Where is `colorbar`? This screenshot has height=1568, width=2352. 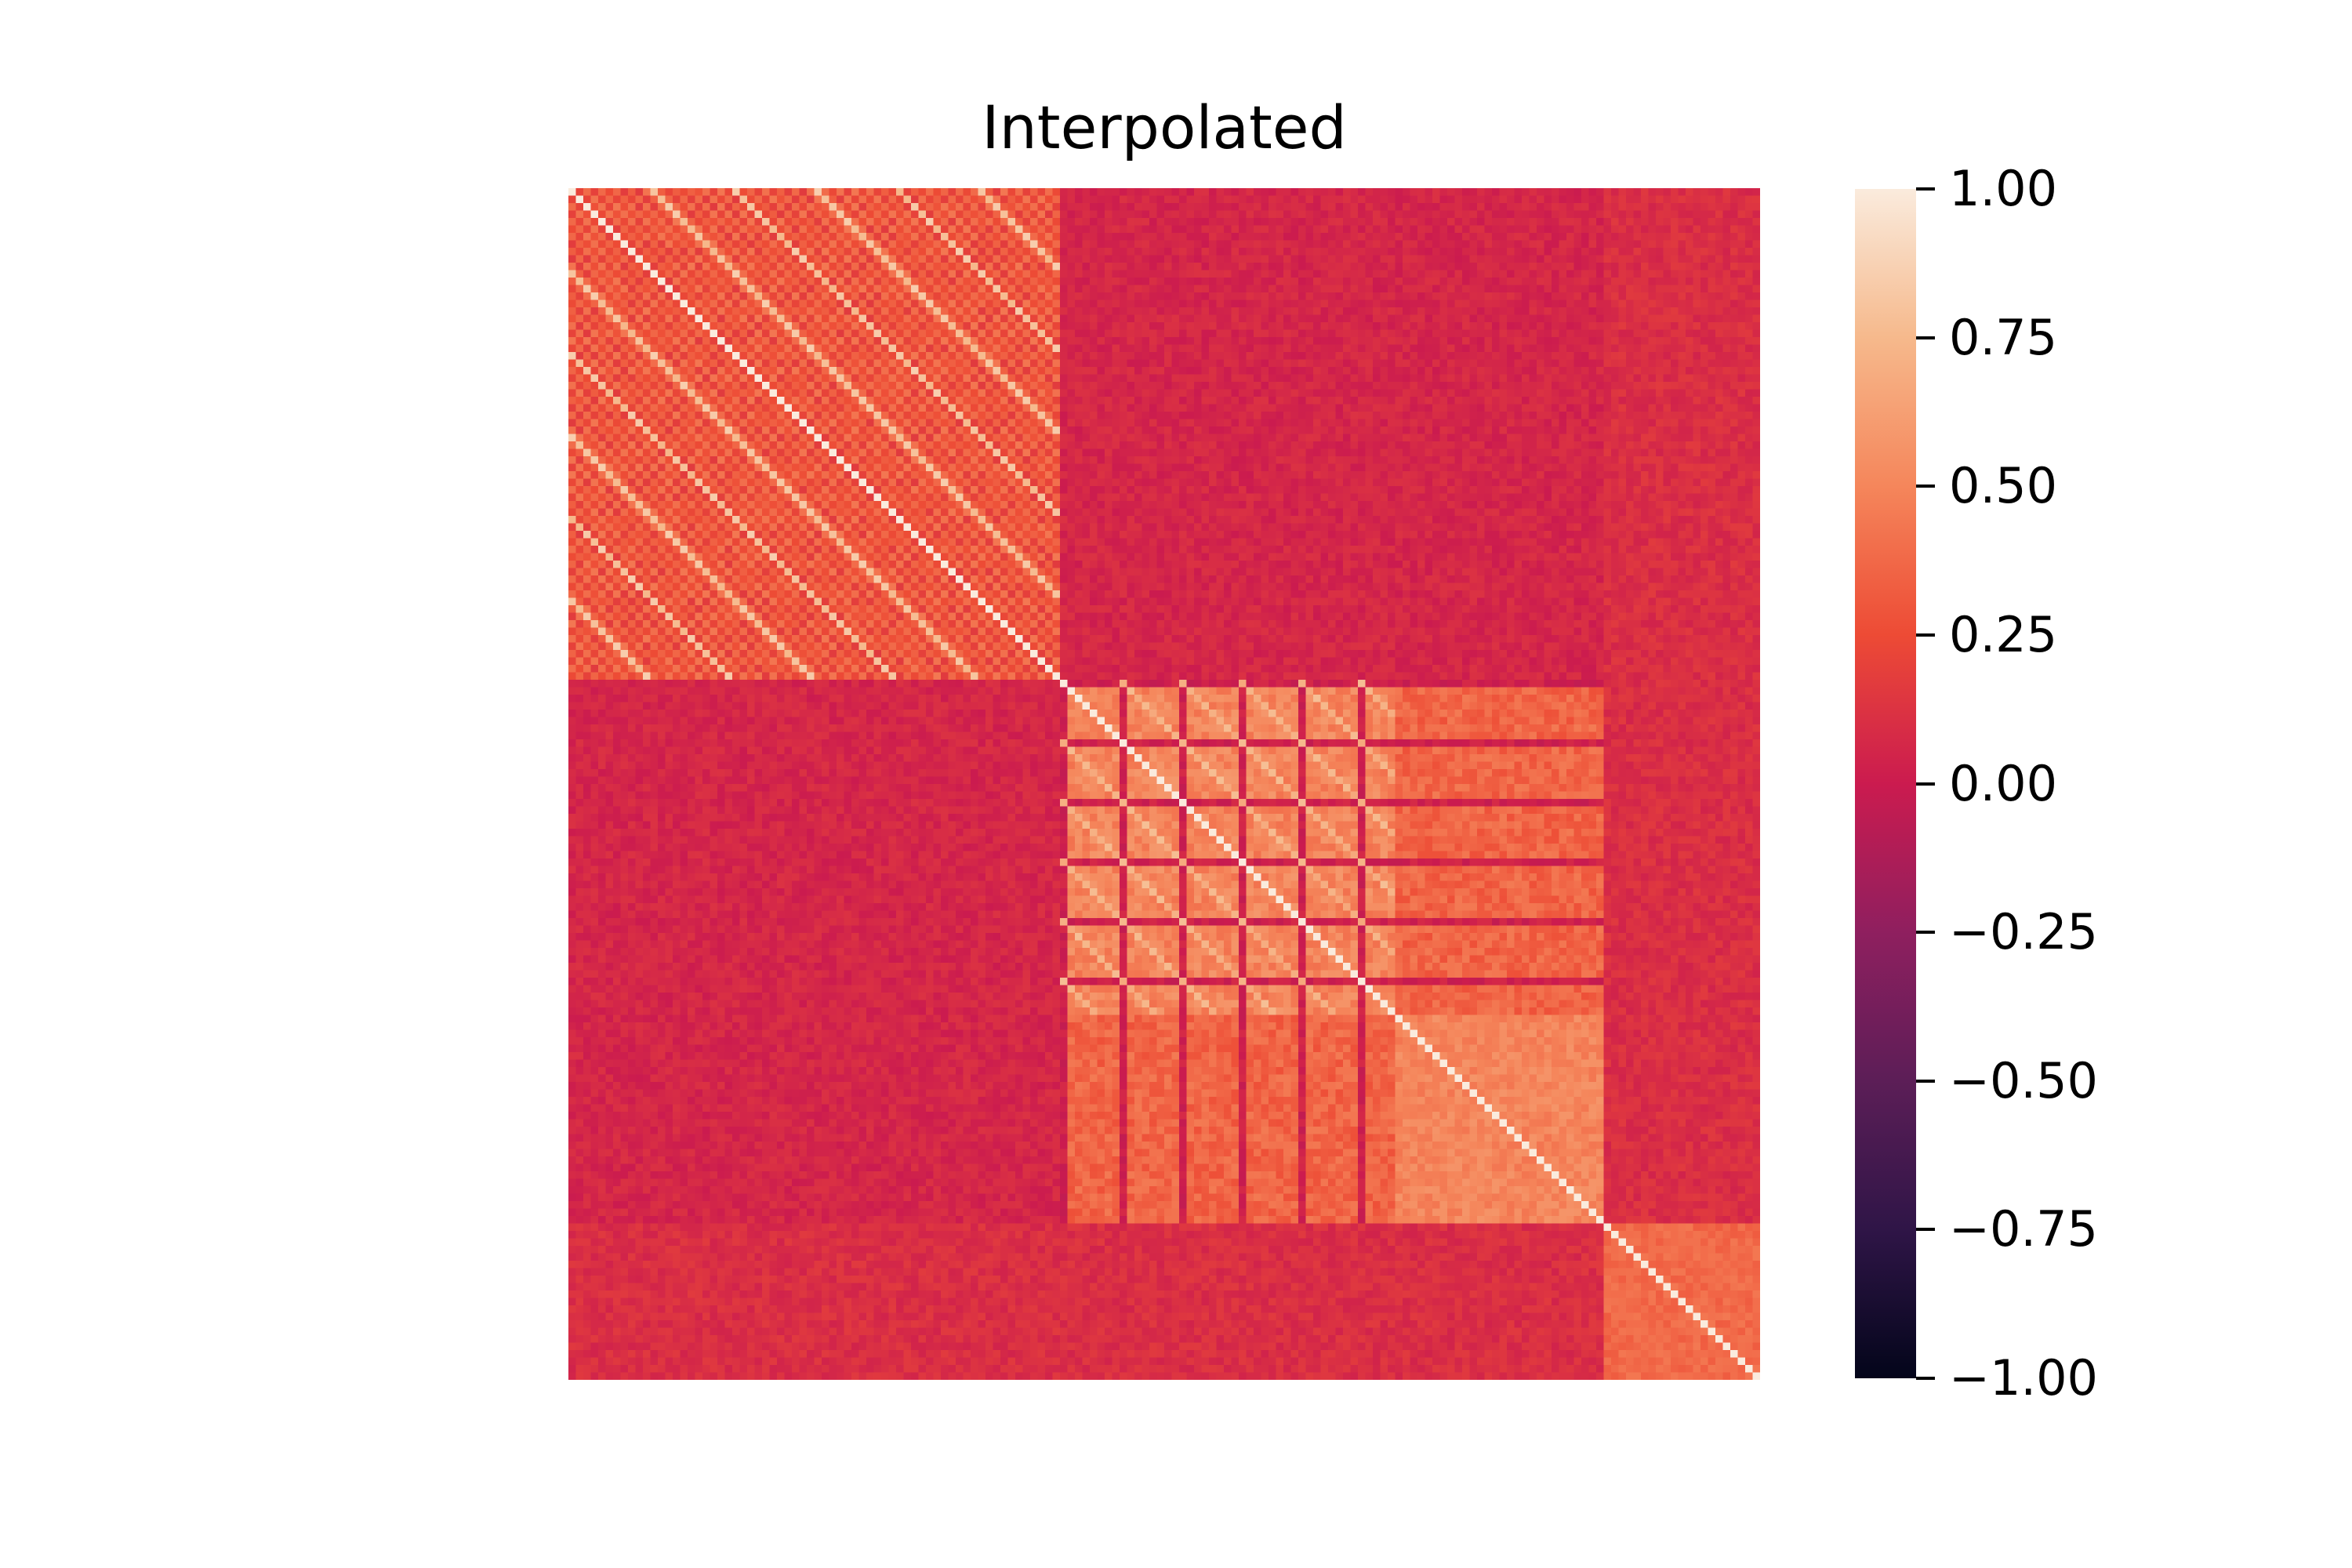
colorbar is located at coordinates (1885, 783).